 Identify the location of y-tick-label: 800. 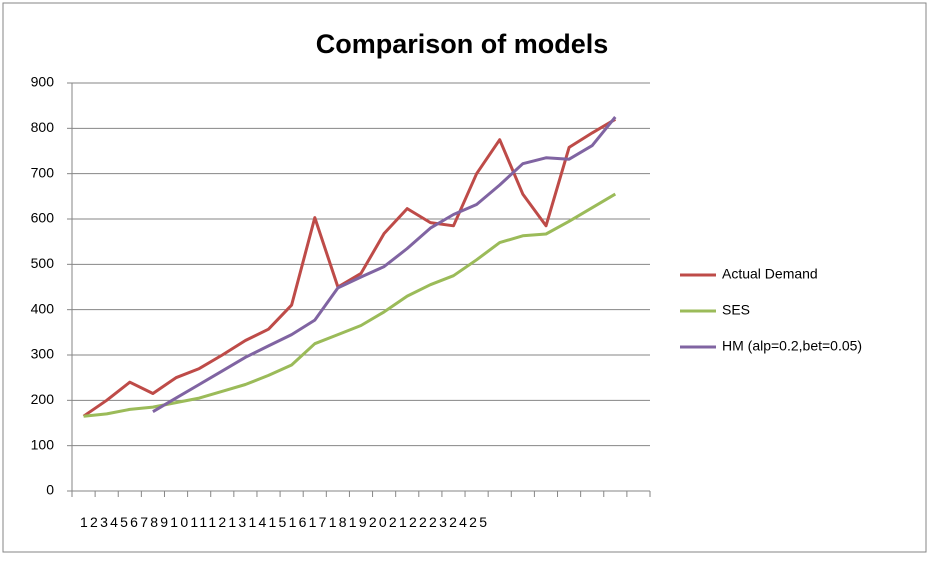
(43, 127).